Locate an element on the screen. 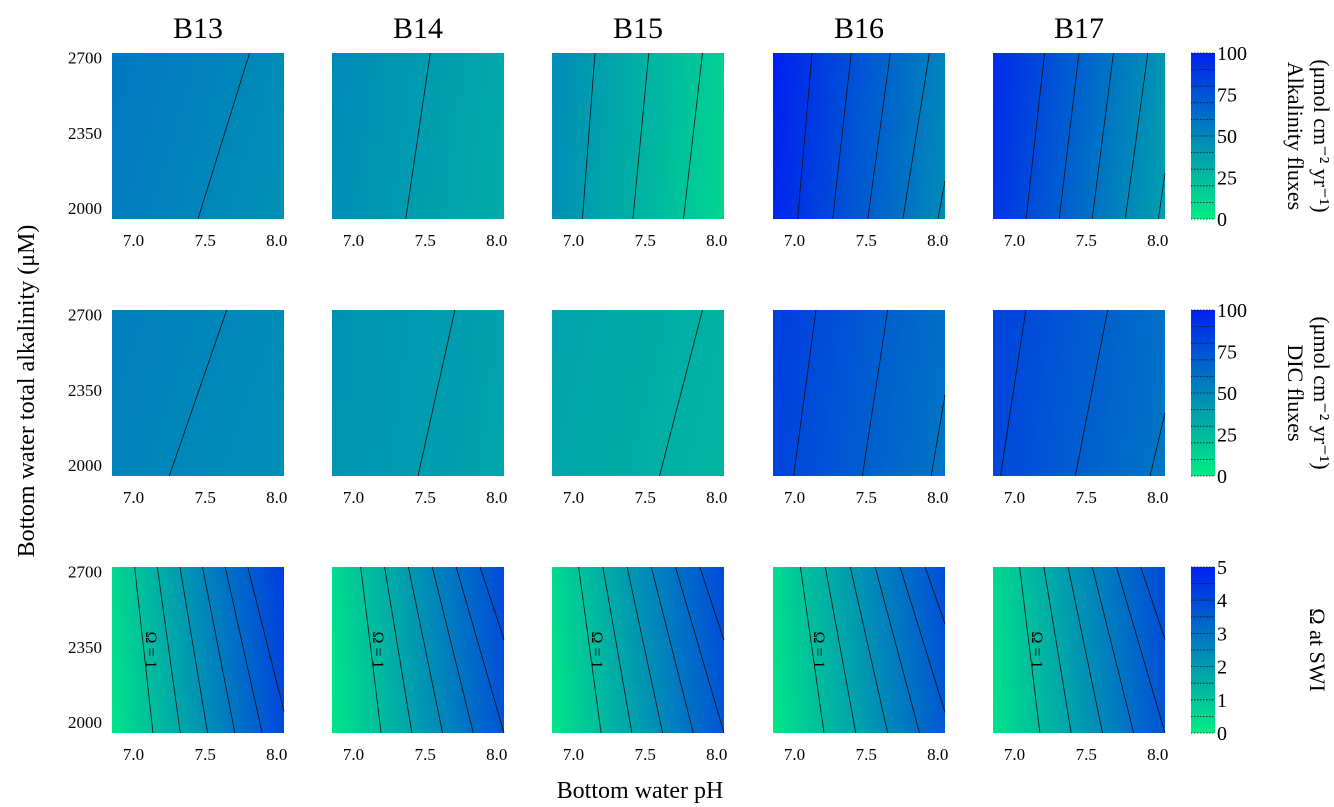 The image size is (1334, 807). column-title-b17: B17 is located at coordinates (1079, 28).